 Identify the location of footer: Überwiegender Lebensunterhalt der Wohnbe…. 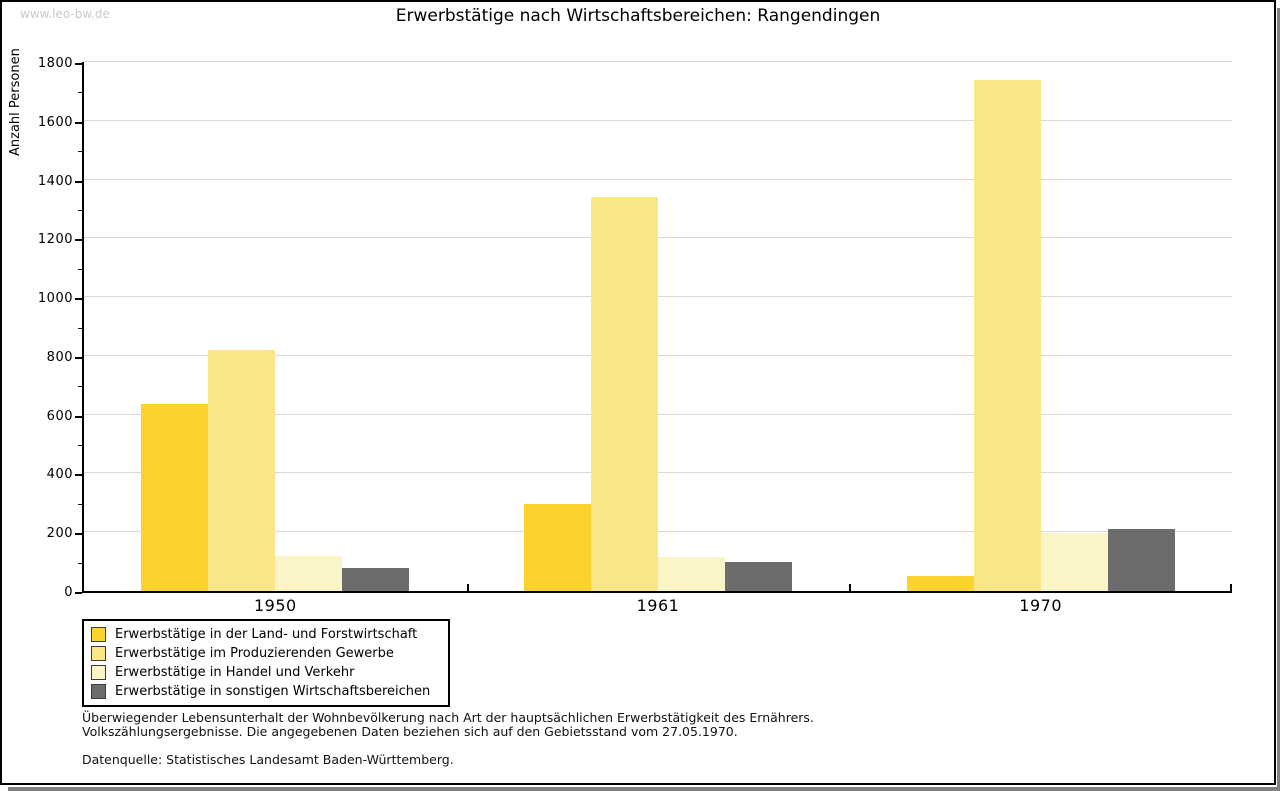
(632, 739).